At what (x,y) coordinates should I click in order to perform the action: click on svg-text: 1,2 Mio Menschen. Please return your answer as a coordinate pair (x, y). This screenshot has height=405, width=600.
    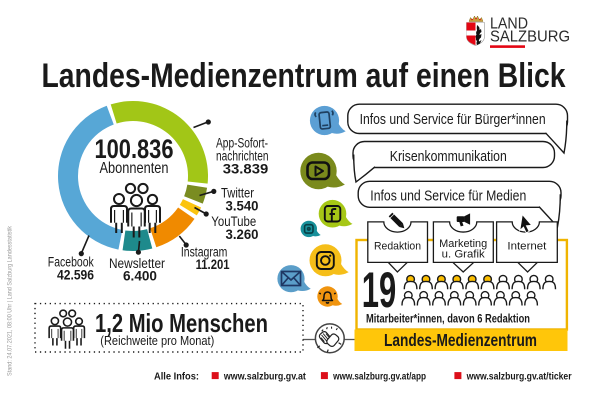
    Looking at the image, I should click on (181, 323).